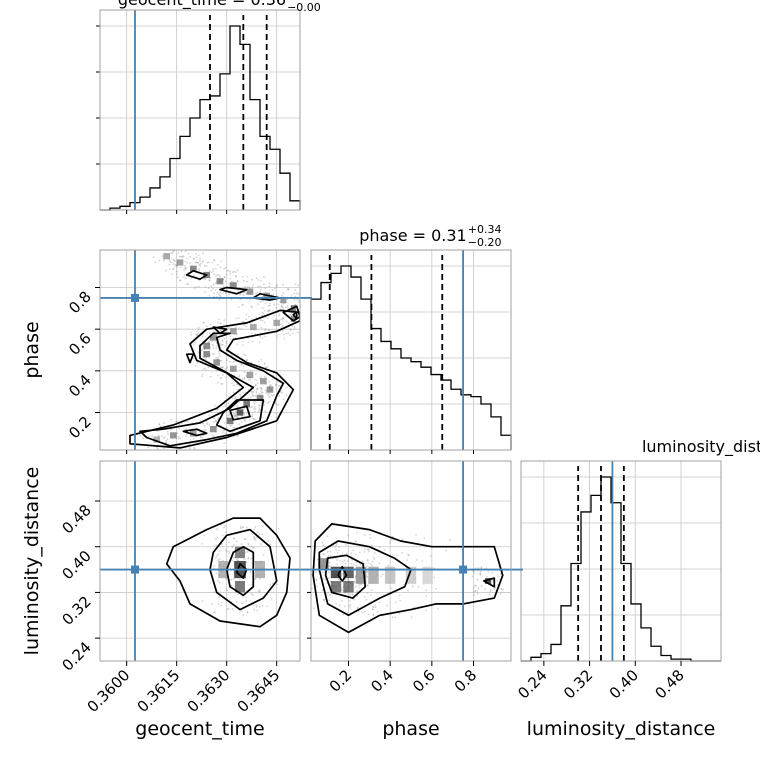 The height and width of the screenshot is (760, 760). Describe the element at coordinates (76, 565) in the screenshot. I see `tick-label-y: 0.40` at that location.